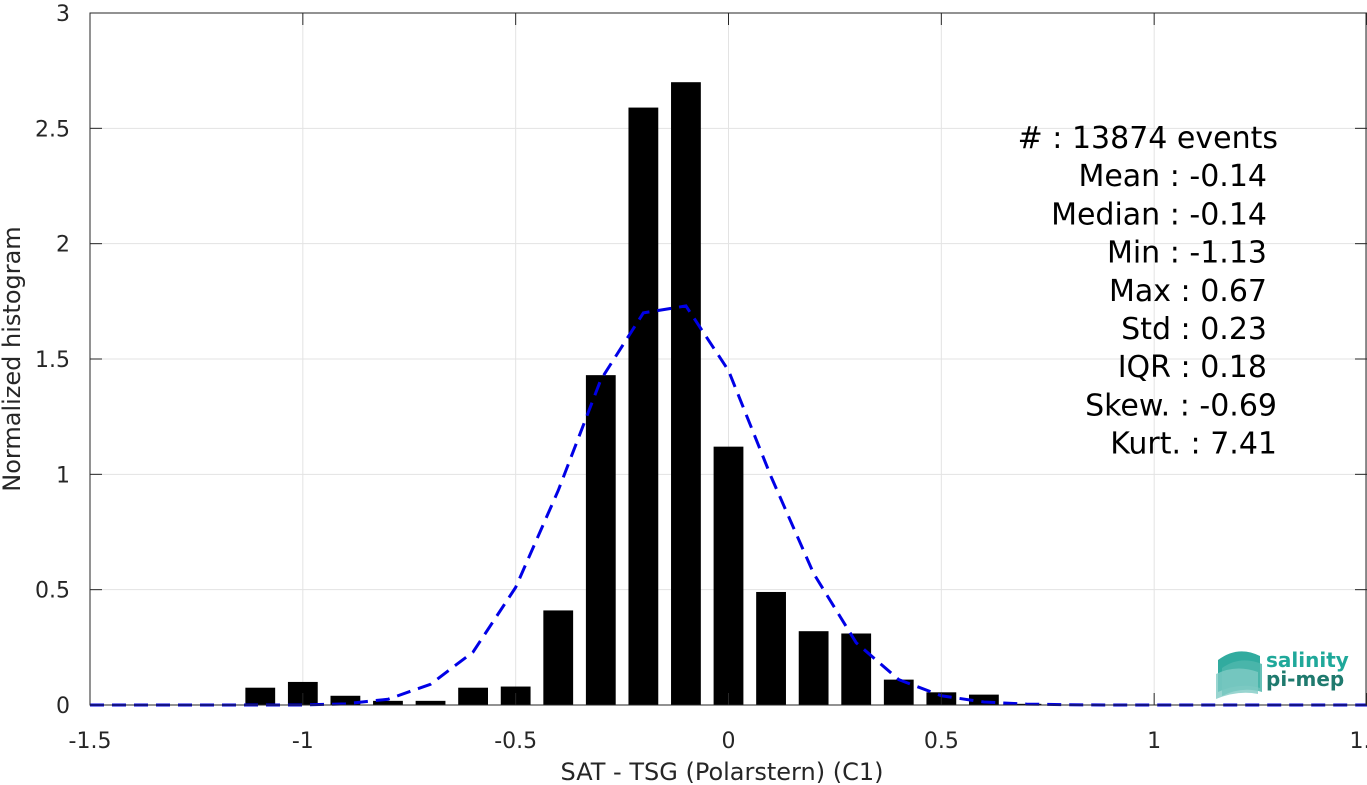  I want to click on y-tick-label: 1.5, so click(52, 360).